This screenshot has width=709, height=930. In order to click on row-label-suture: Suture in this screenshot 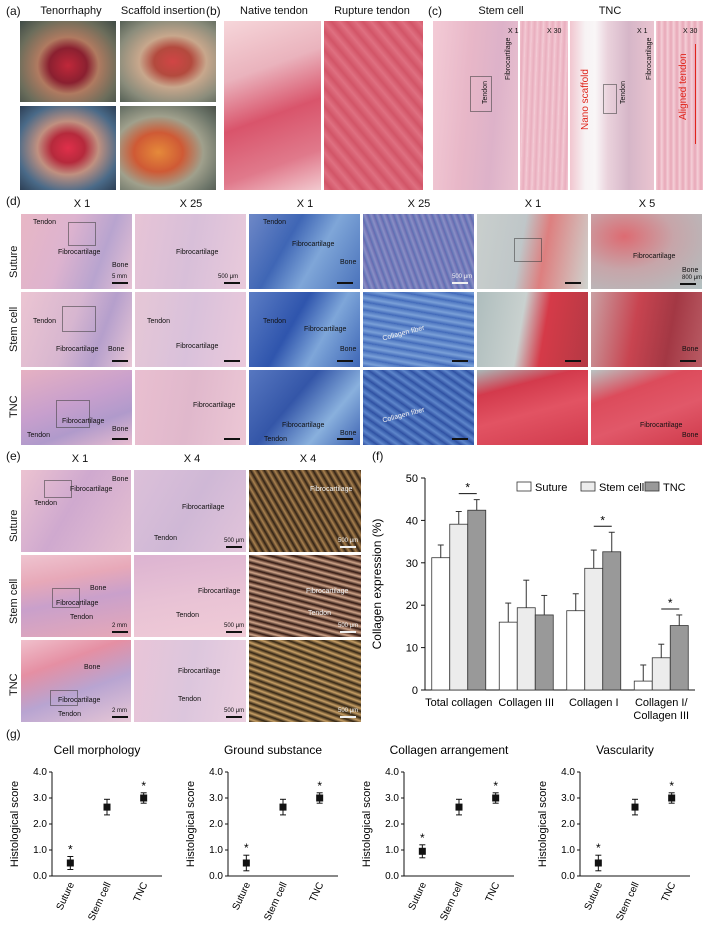, I will do `click(14, 525)`.